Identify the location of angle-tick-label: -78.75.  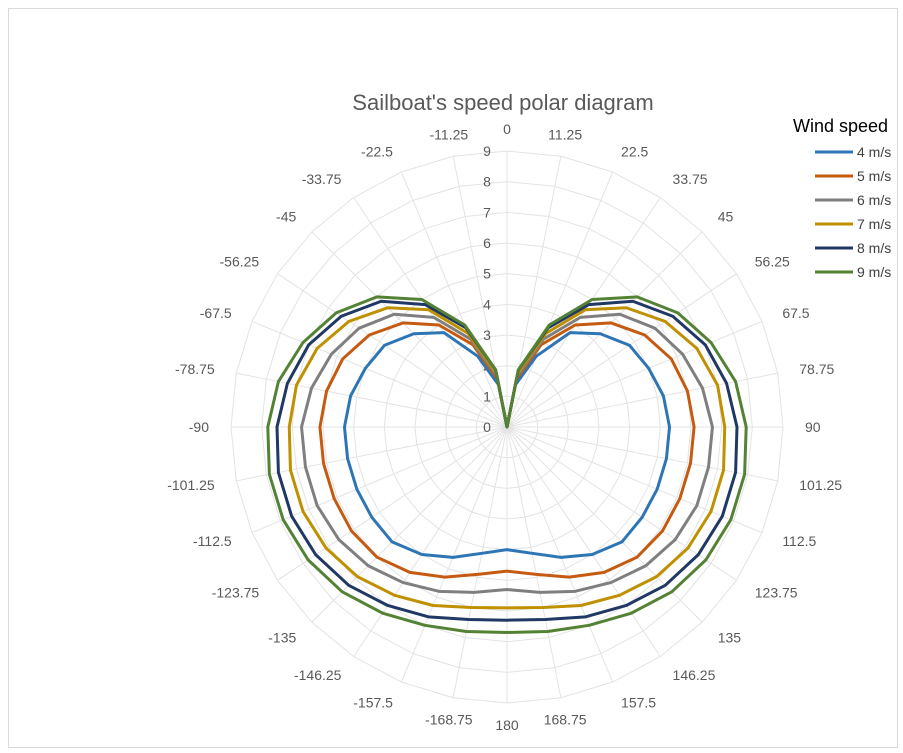
(195, 369).